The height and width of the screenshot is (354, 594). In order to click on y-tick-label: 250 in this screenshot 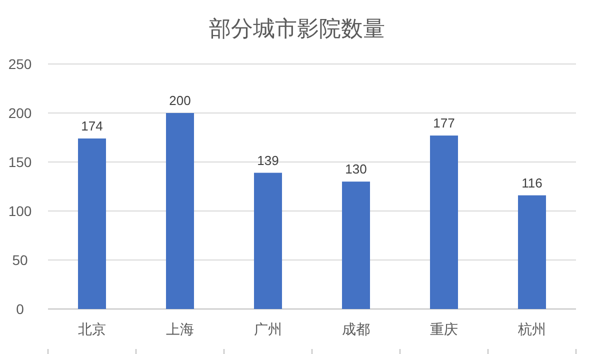, I will do `click(20, 64)`.